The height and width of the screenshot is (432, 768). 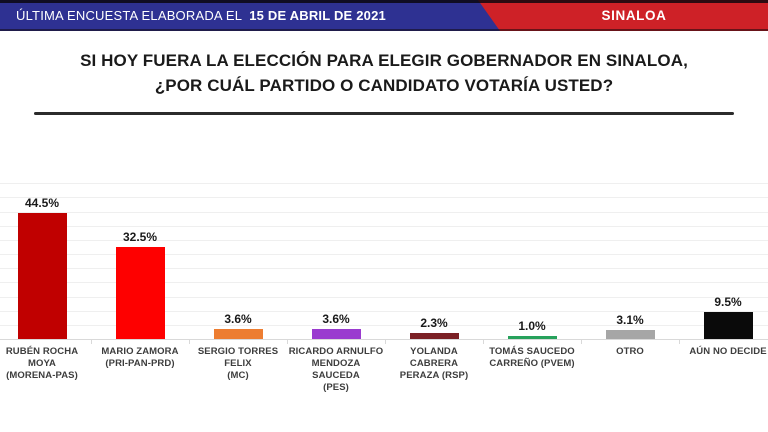 I want to click on bar-value-label: 44.5%, so click(x=42, y=202).